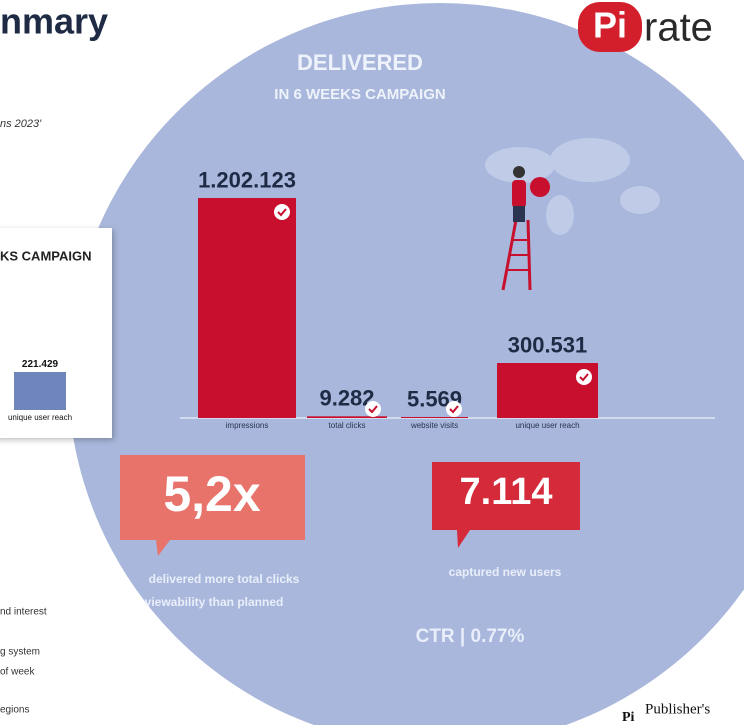 The width and height of the screenshot is (744, 725). What do you see at coordinates (45, 255) in the screenshot?
I see `side-chart-title: KS CAMPAIGN` at bounding box center [45, 255].